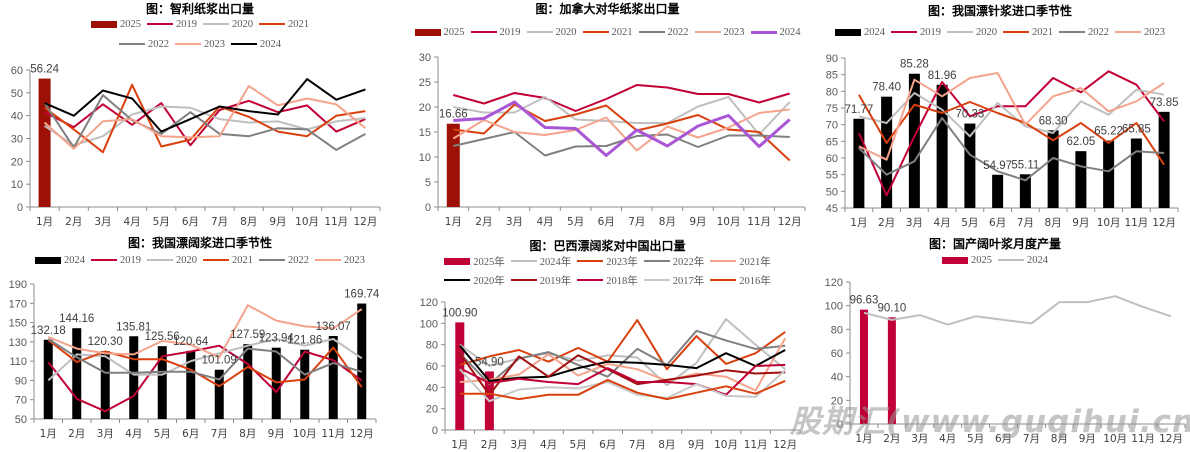 The height and width of the screenshot is (452, 1190). Describe the element at coordinates (637, 445) in the screenshot. I see `x-tick-label: 7月` at that location.